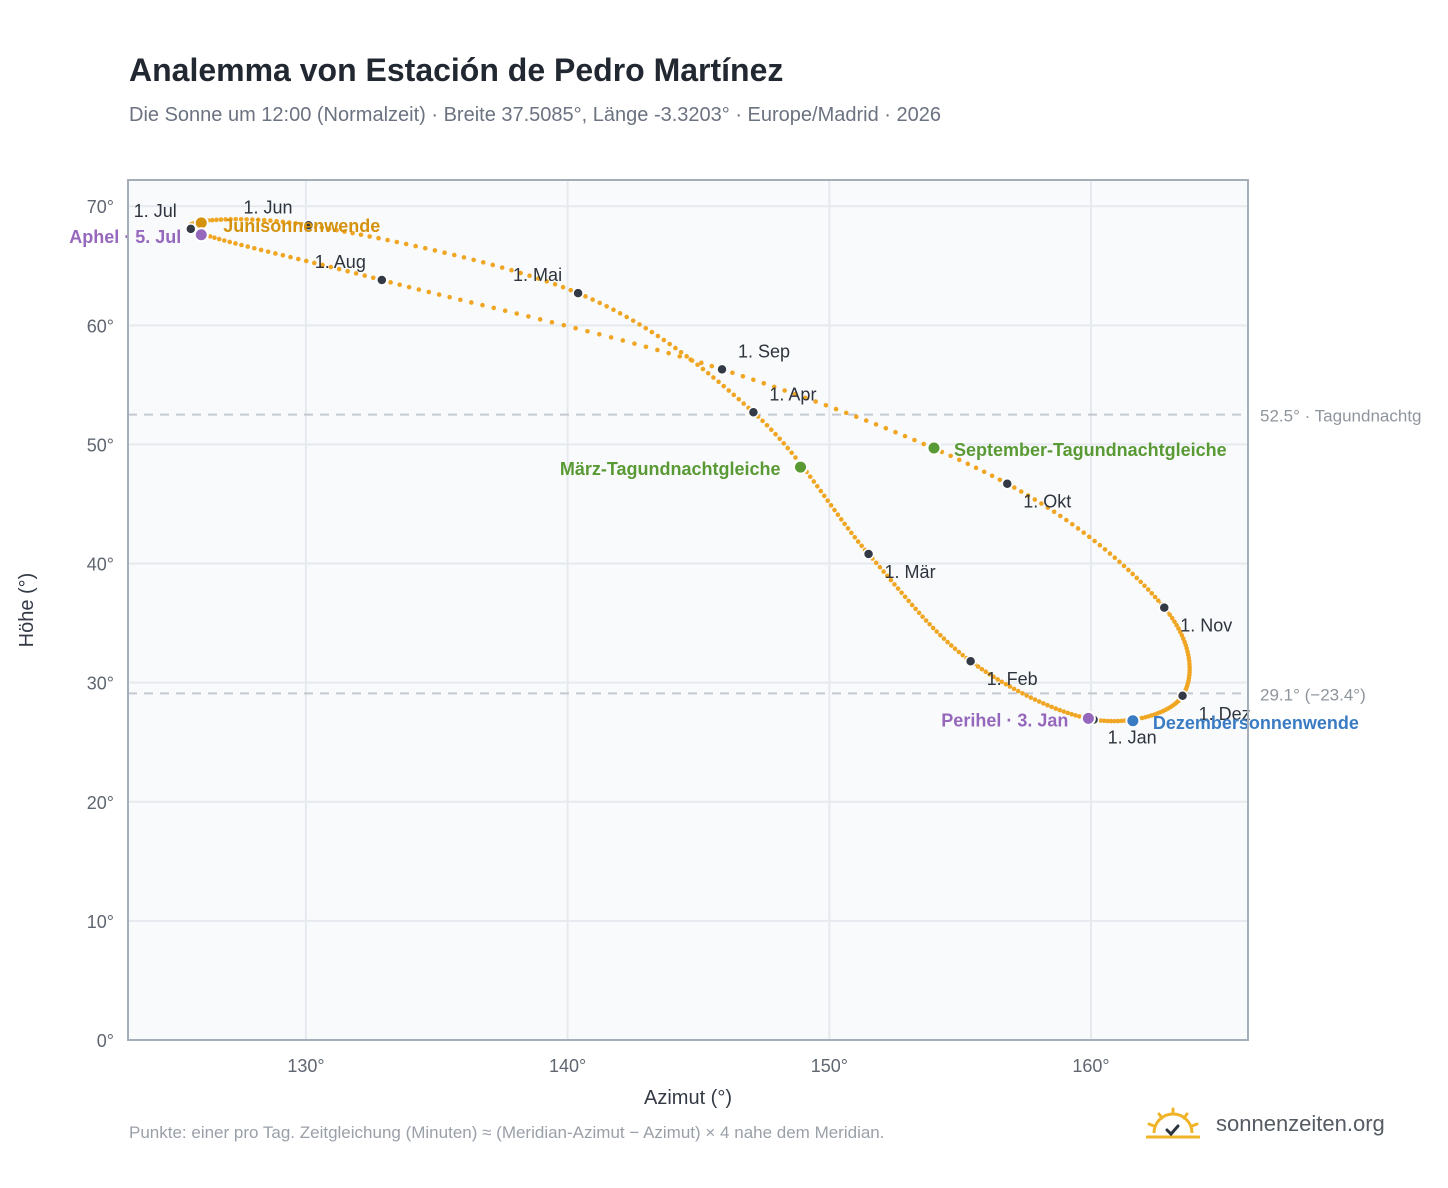  Describe the element at coordinates (456, 70) in the screenshot. I see `chart-title: Analemma von Estación de Pedro Martínez` at that location.